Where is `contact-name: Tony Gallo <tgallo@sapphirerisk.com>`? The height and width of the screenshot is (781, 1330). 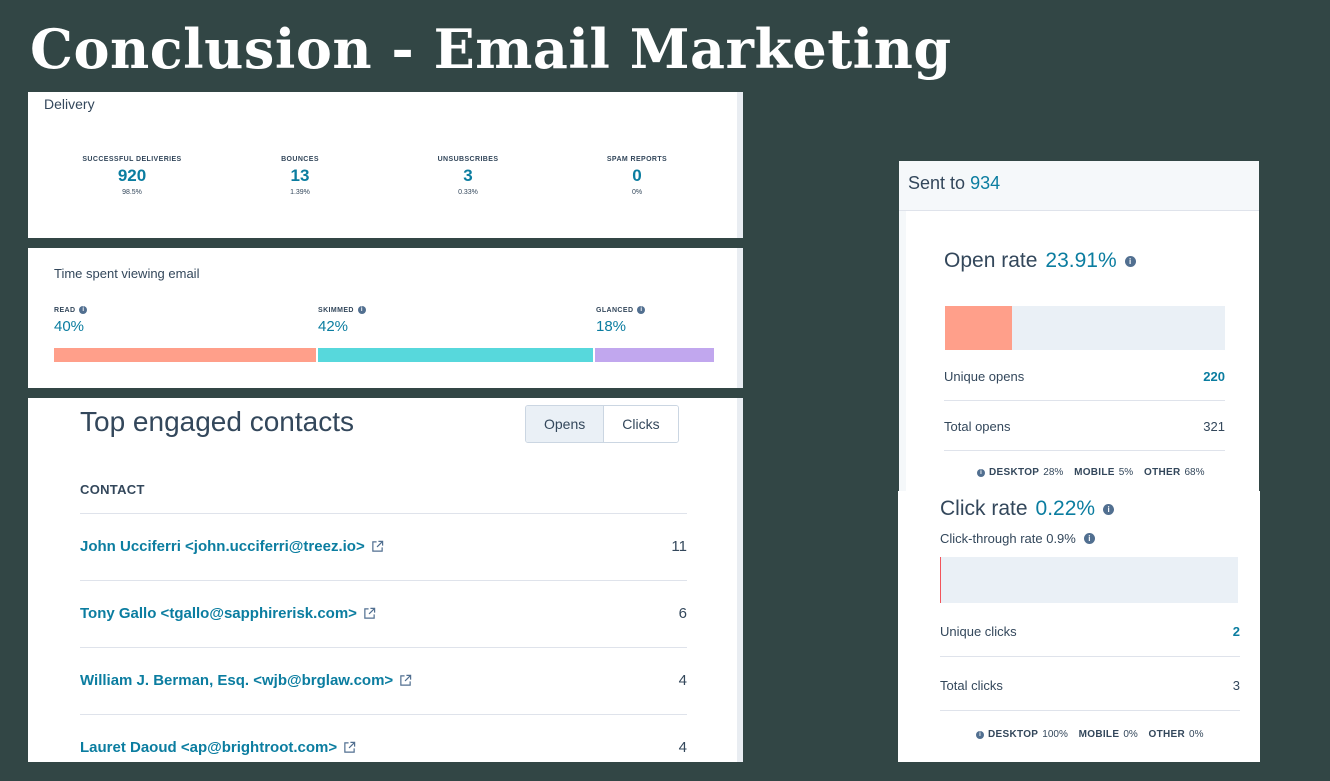
contact-name: Tony Gallo <tgallo@sapphirerisk.com> is located at coordinates (218, 613).